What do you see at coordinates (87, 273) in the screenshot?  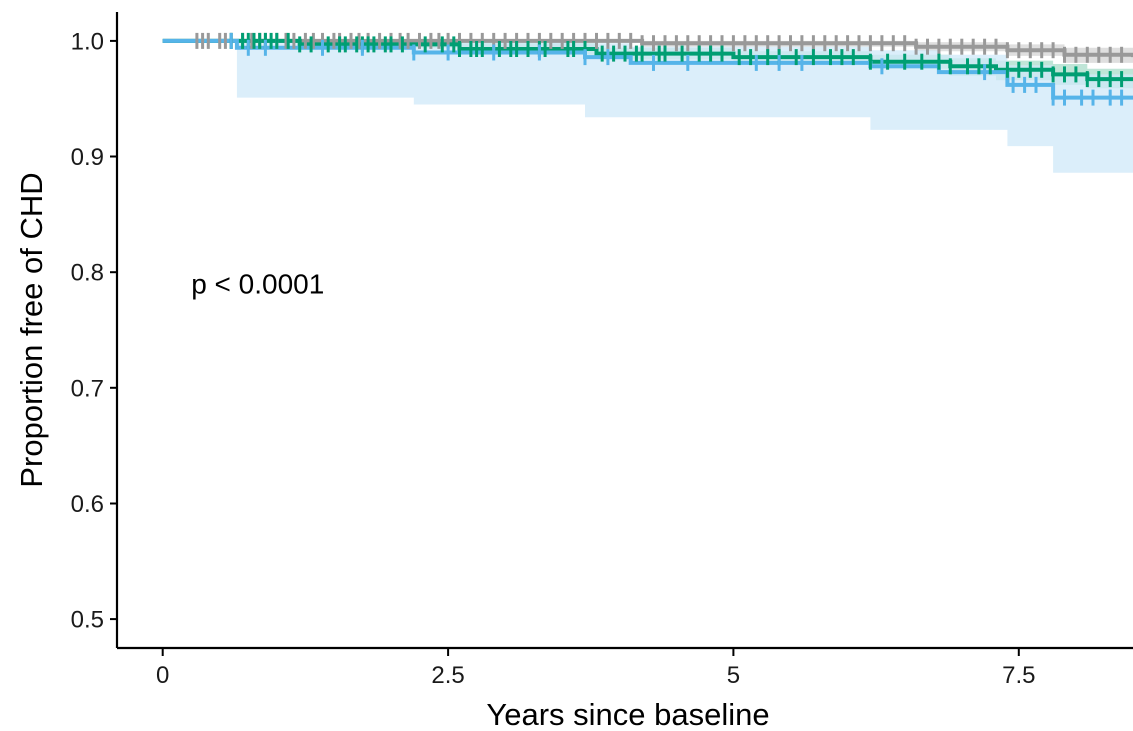 I see `y-tick-label: 0.8` at bounding box center [87, 273].